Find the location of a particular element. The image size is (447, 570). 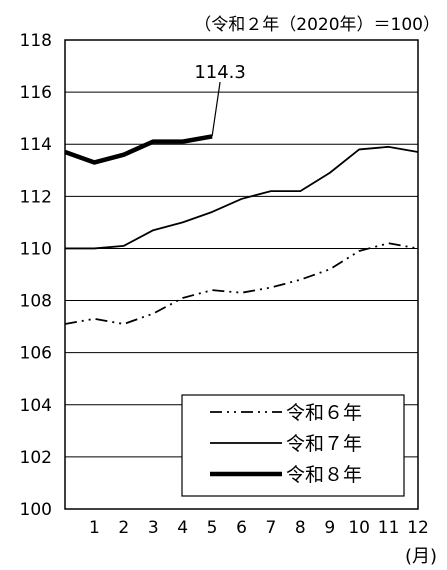

y-tick-label: 110 is located at coordinates (36, 249).